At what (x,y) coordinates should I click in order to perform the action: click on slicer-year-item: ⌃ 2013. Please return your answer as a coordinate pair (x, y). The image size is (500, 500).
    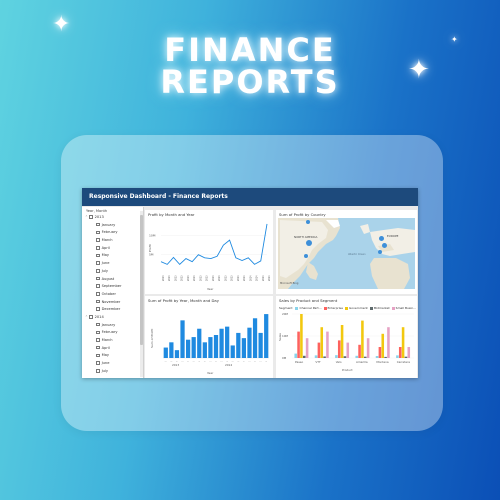
    Looking at the image, I should click on (110, 218).